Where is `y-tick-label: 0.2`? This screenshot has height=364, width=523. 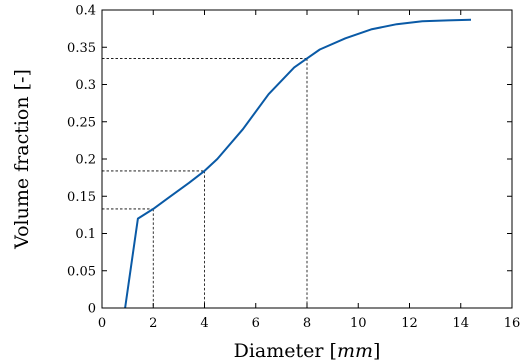
y-tick-label: 0.2 is located at coordinates (85, 160).